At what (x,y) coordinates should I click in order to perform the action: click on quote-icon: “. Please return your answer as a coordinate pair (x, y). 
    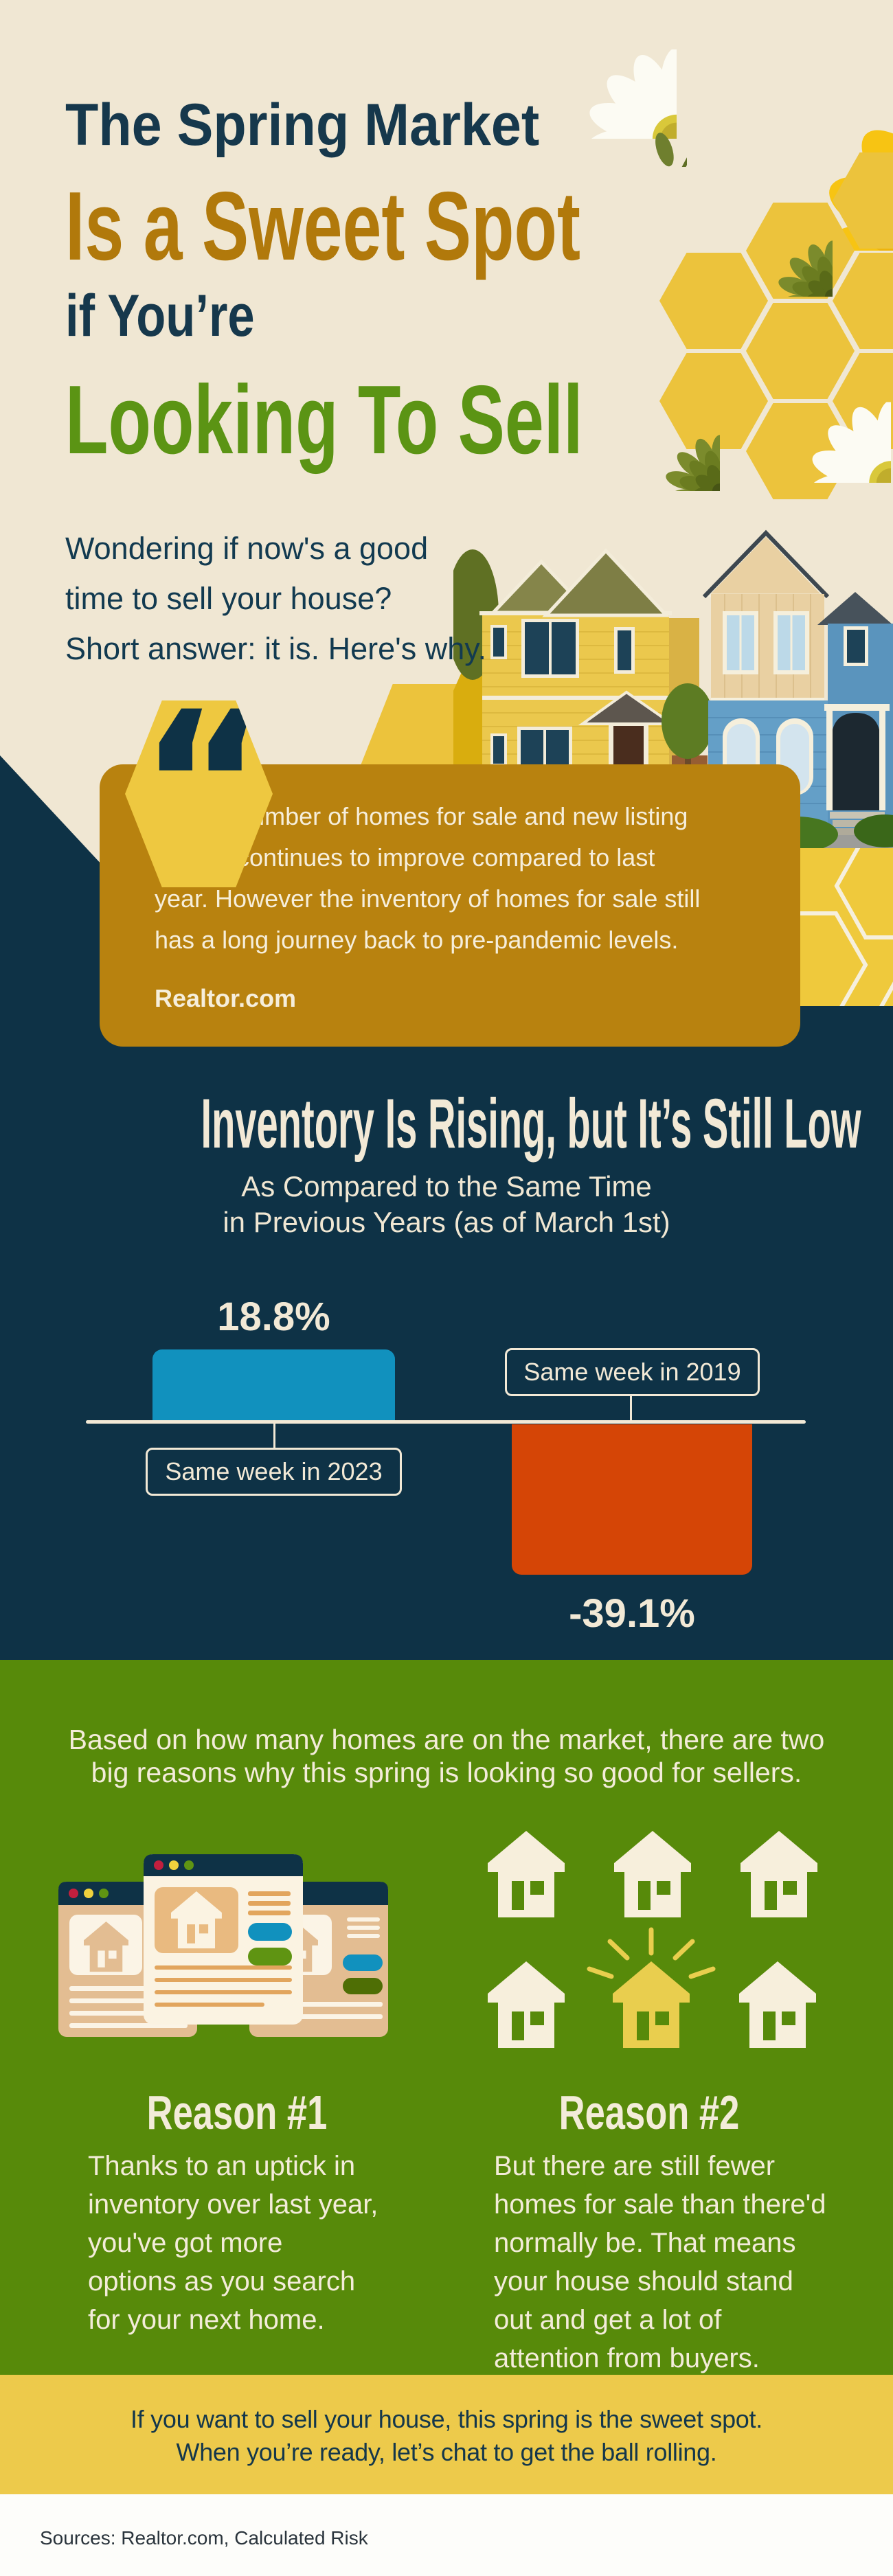
    Looking at the image, I should click on (202, 774).